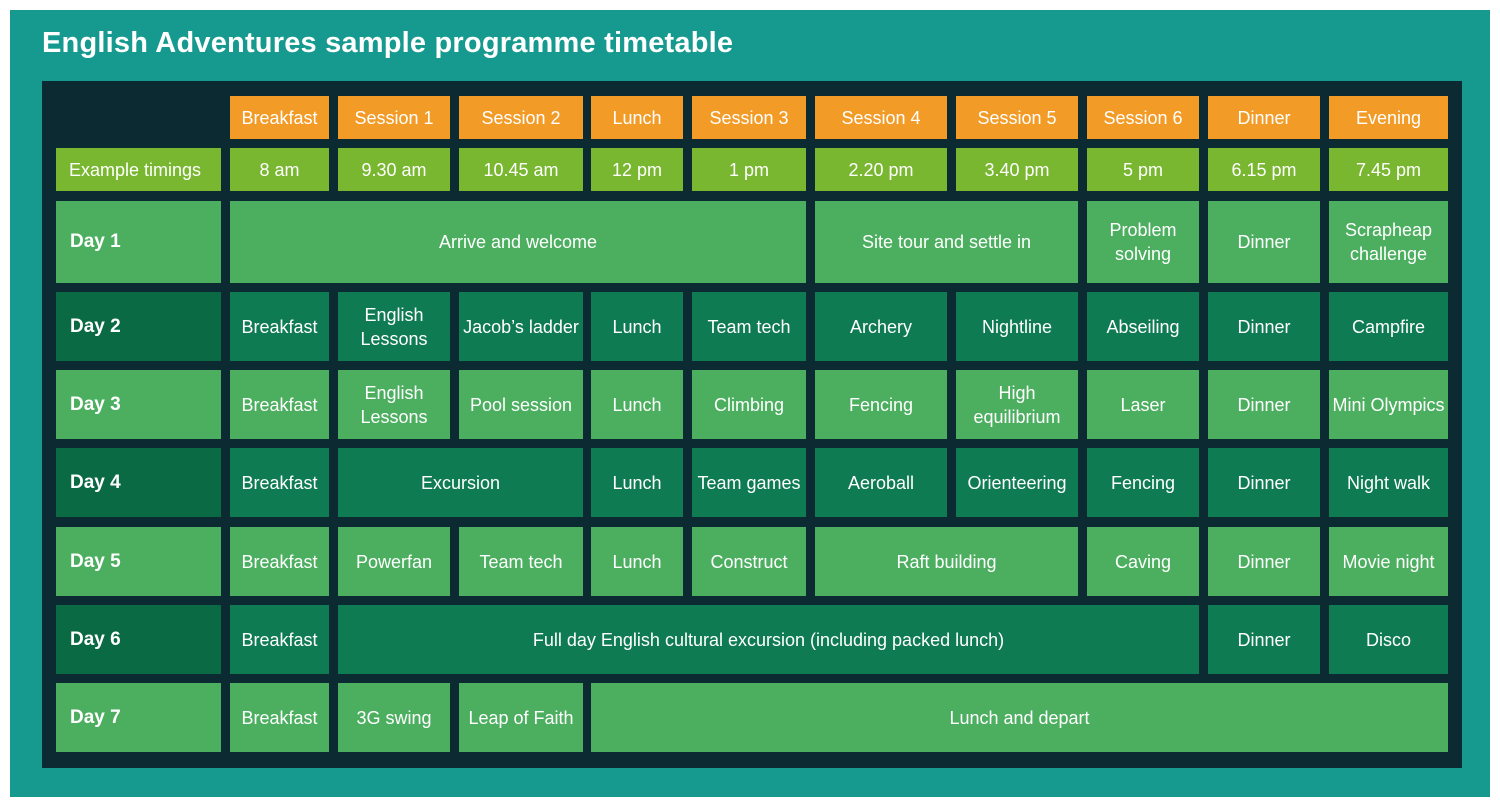 This screenshot has height=808, width=1500. What do you see at coordinates (1143, 326) in the screenshot?
I see `activity-cell: Abseiling` at bounding box center [1143, 326].